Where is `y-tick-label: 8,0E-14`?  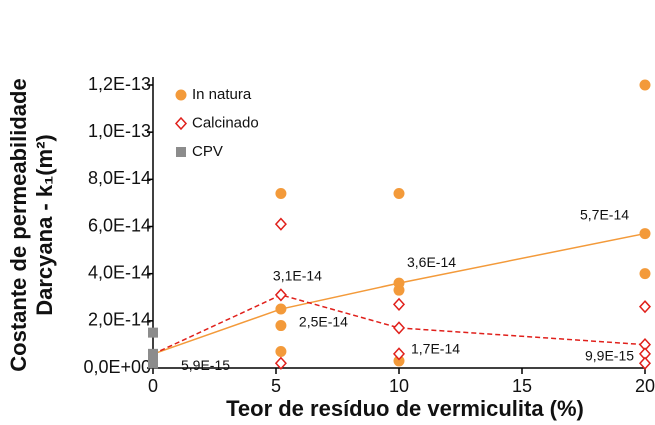
y-tick-label: 8,0E-14 is located at coordinates (119, 178).